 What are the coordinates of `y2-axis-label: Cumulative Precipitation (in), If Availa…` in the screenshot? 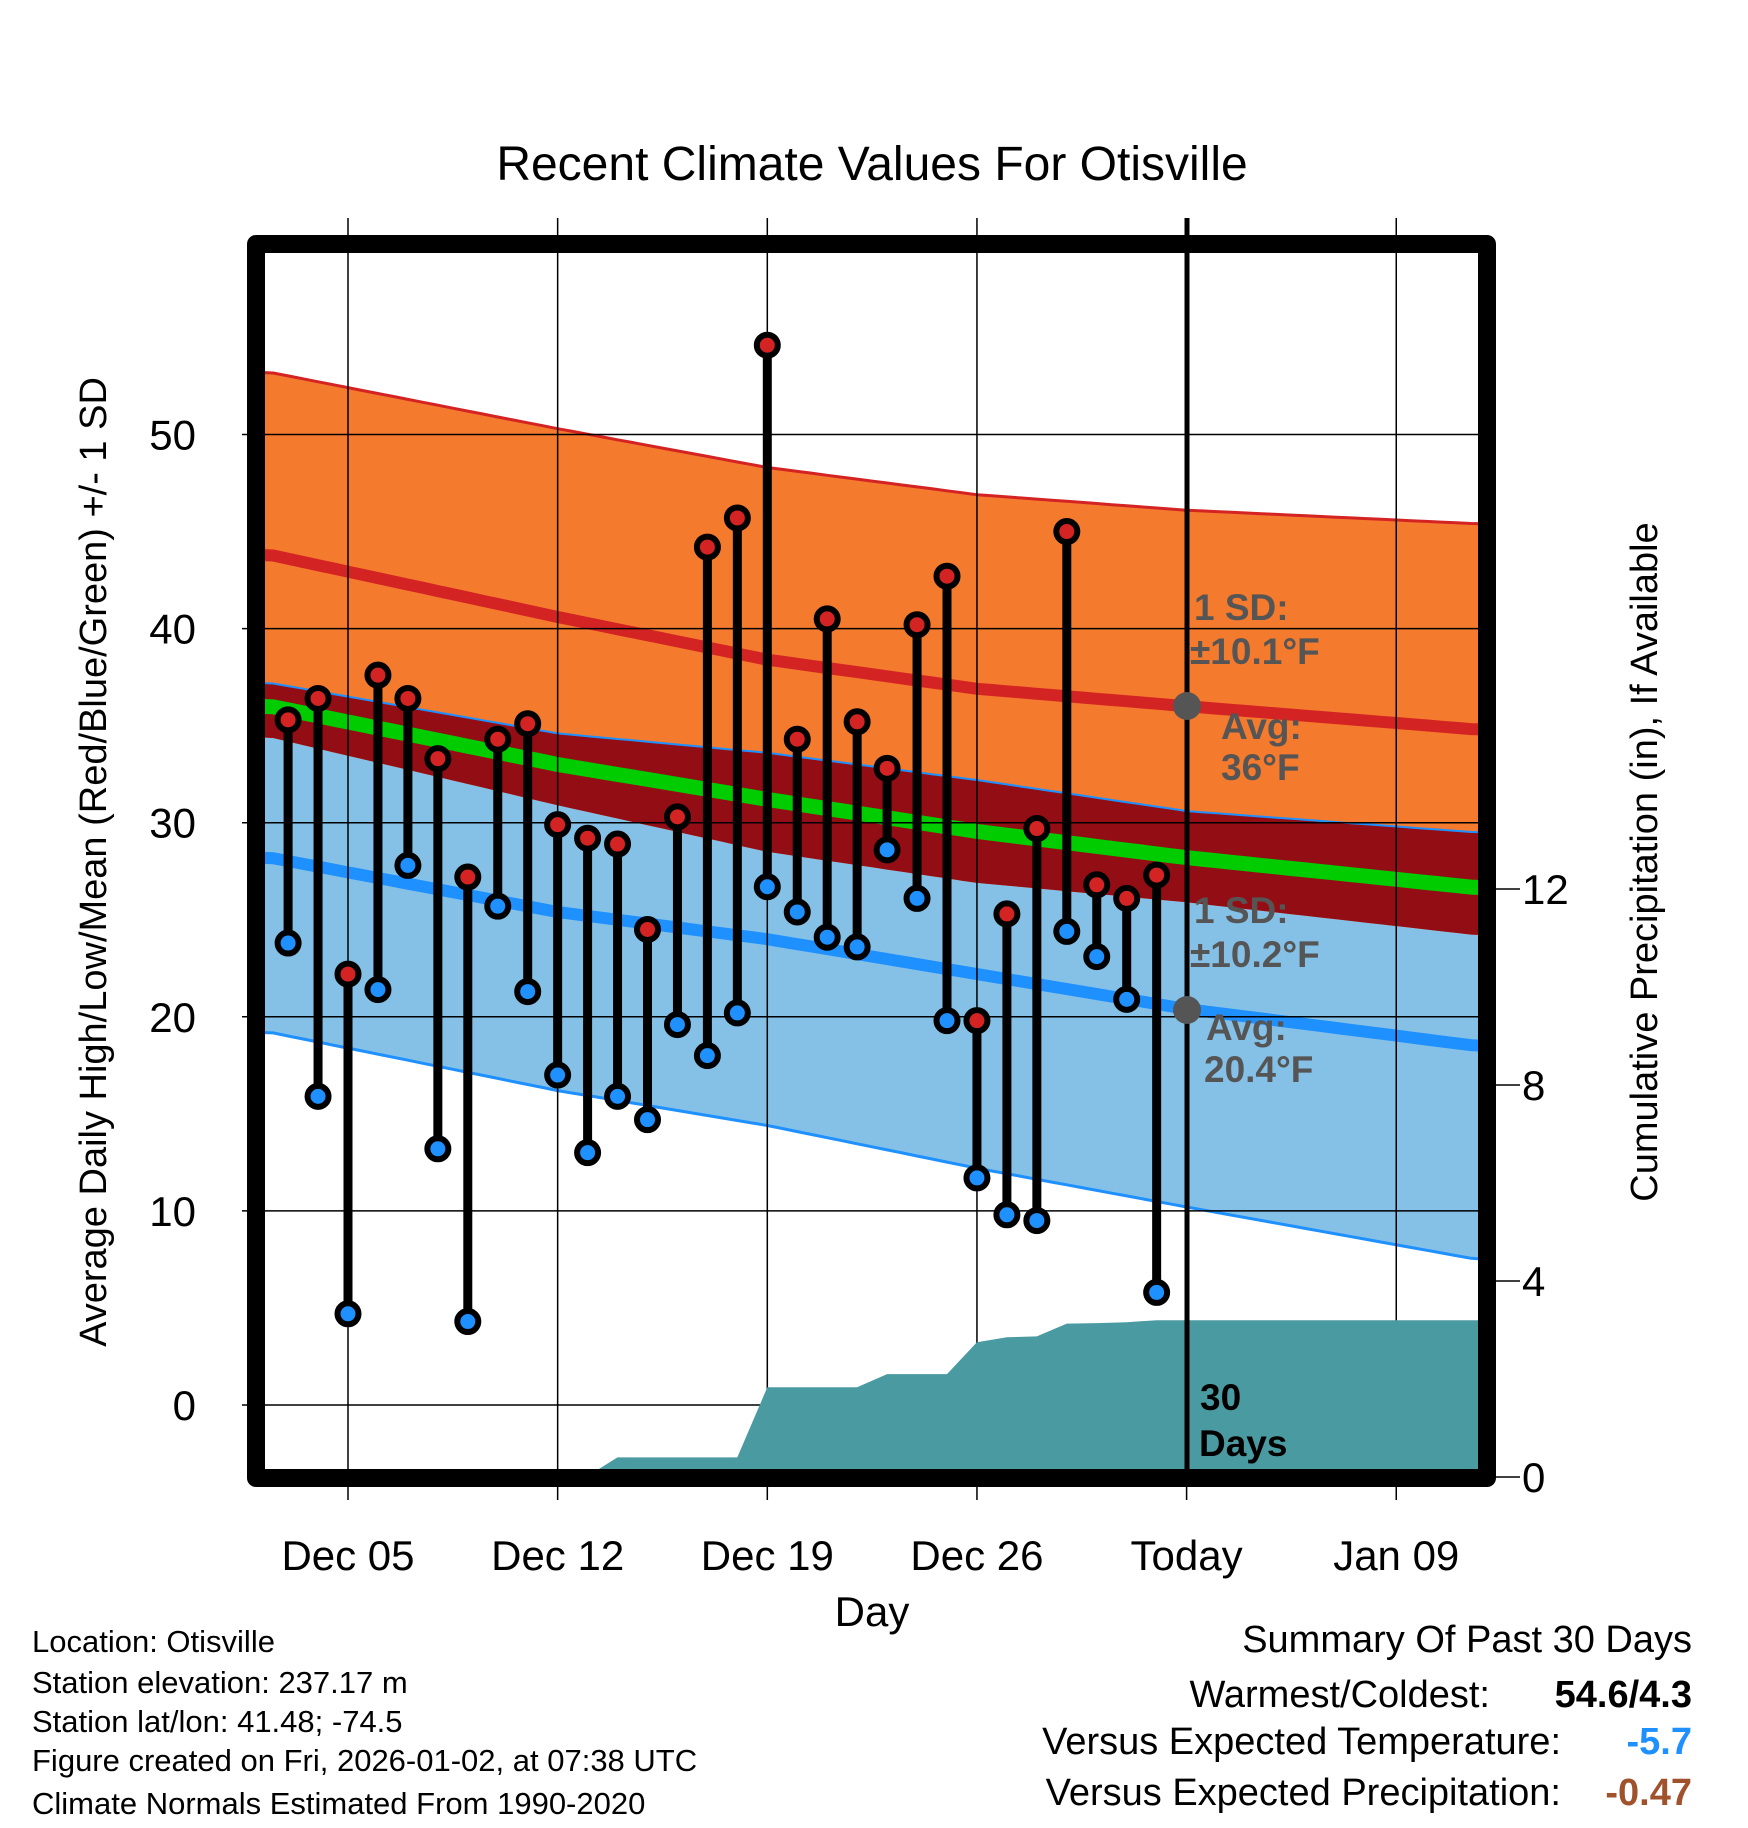 It's located at (1645, 861).